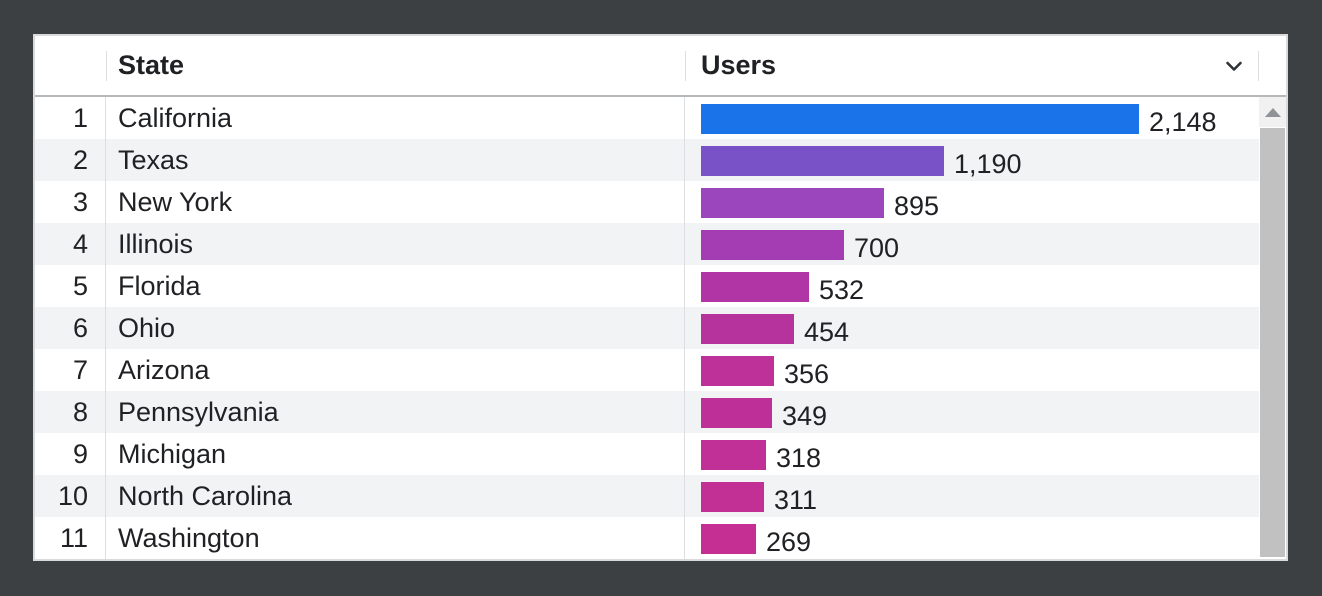  What do you see at coordinates (70, 412) in the screenshot?
I see `row-rank: 8` at bounding box center [70, 412].